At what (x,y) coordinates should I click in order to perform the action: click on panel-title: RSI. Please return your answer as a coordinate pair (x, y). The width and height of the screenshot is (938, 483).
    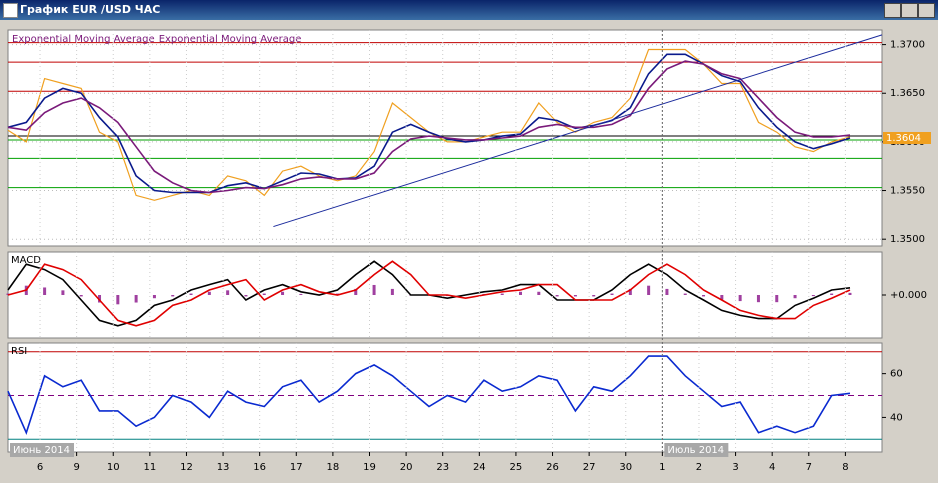
    Looking at the image, I should click on (19, 351).